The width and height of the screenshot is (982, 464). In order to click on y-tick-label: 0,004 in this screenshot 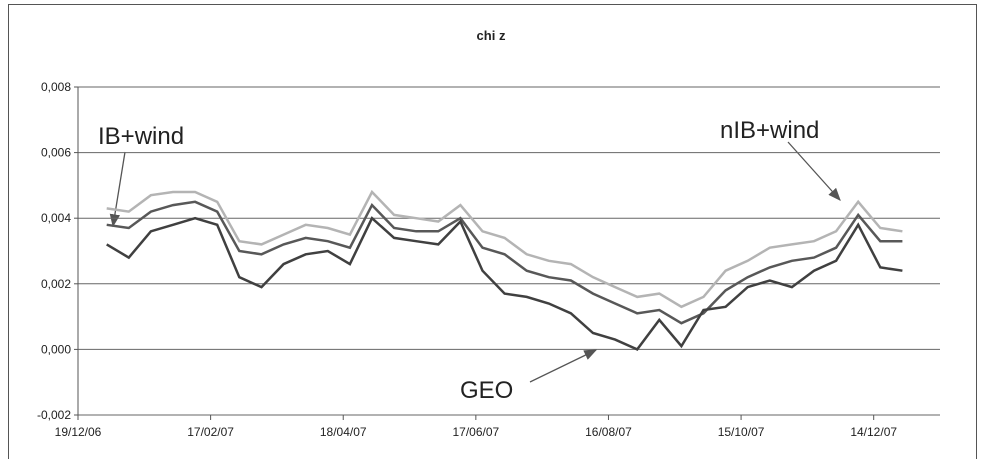, I will do `click(56, 218)`.